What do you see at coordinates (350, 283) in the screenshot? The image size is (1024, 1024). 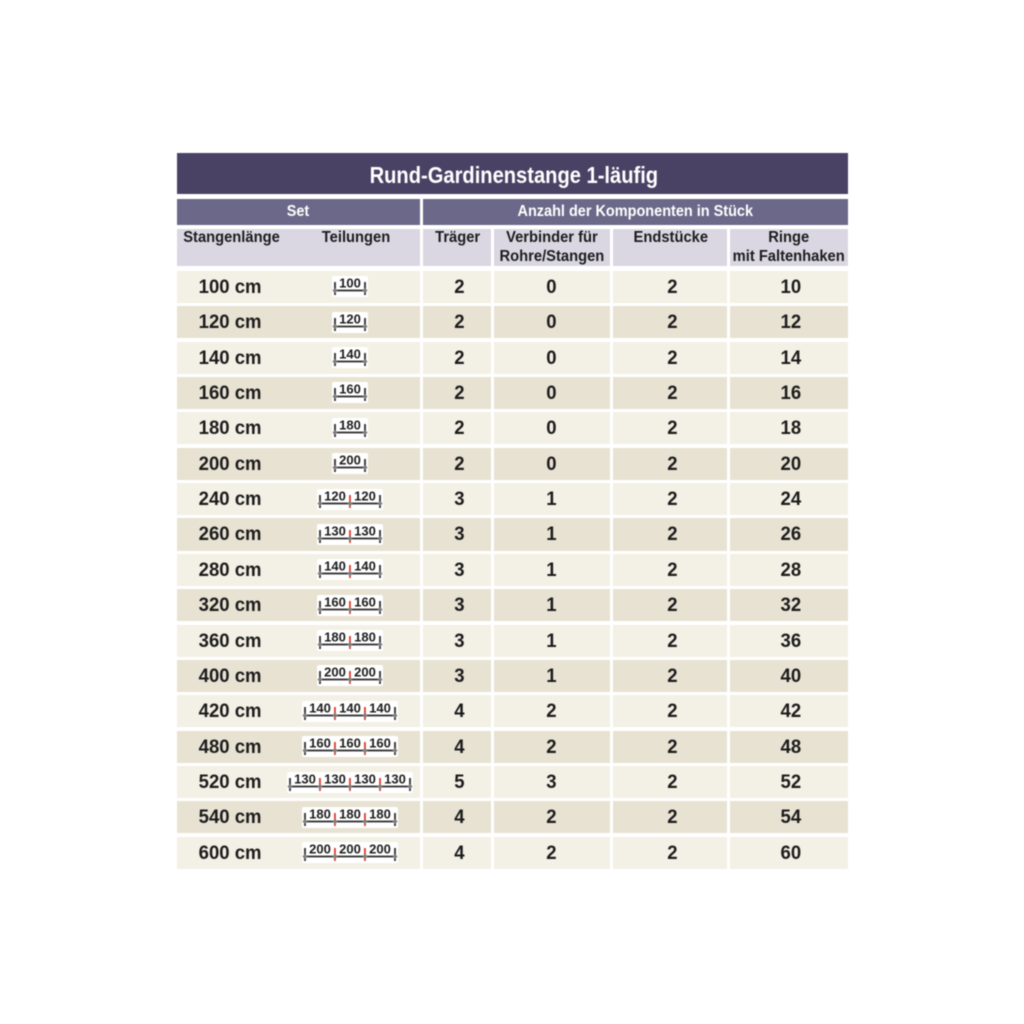 I see `svg-text: 100` at bounding box center [350, 283].